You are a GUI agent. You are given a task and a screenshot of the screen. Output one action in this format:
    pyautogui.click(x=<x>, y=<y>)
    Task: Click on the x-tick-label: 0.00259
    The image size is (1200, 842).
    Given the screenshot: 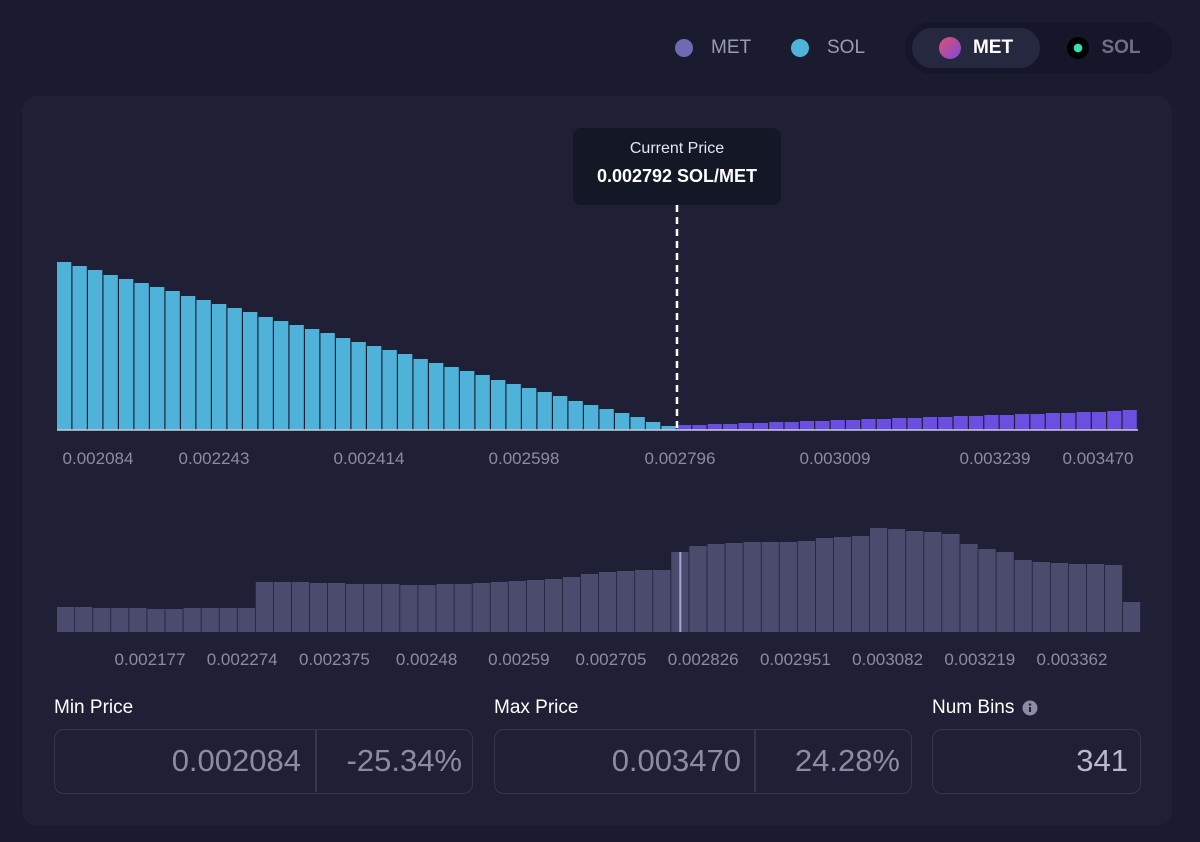 What is the action you would take?
    pyautogui.click(x=519, y=659)
    